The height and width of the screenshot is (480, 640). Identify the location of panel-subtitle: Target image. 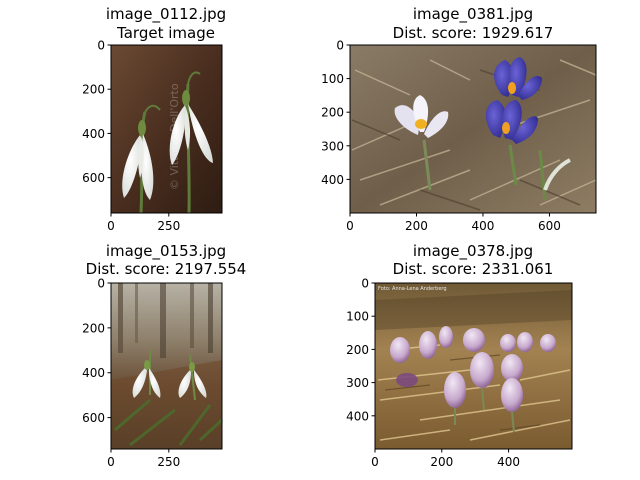
(165, 33).